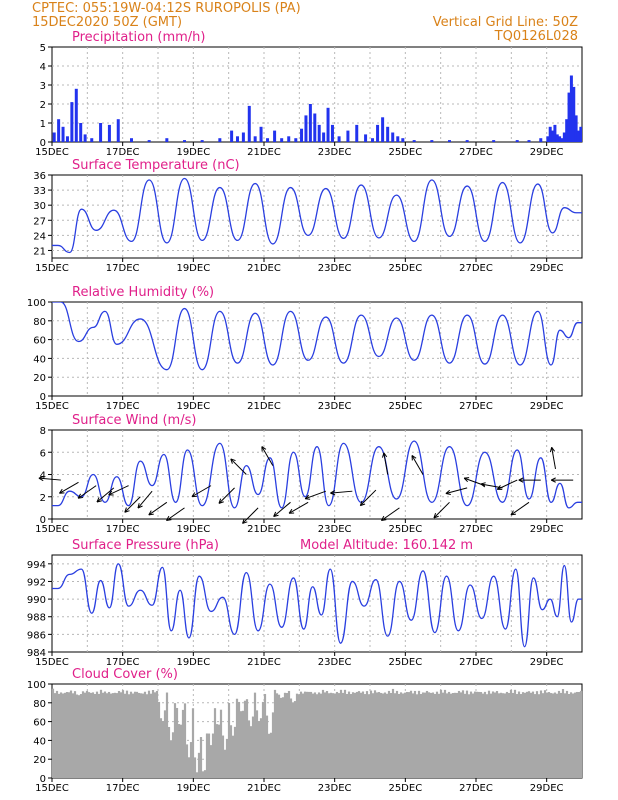  What do you see at coordinates (43, 86) in the screenshot?
I see `y-tick-label: 3` at bounding box center [43, 86].